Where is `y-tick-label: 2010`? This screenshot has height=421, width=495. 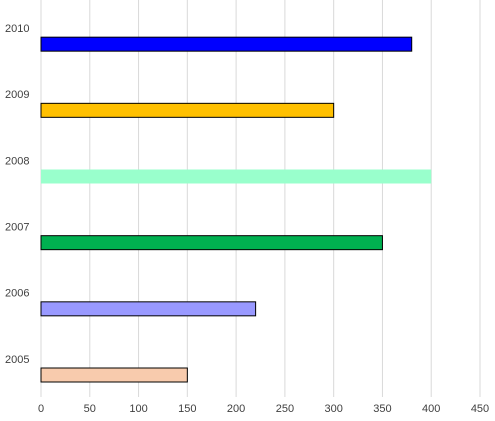 y-tick-label: 2010 is located at coordinates (17, 29).